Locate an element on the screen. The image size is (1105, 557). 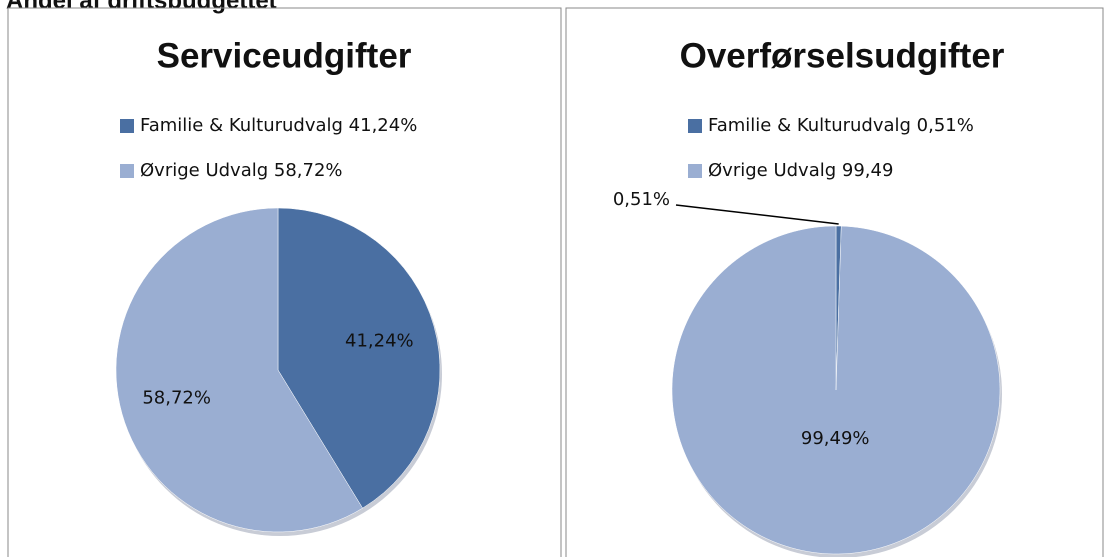
chart-title: Overførselsudgifter is located at coordinates (842, 55).